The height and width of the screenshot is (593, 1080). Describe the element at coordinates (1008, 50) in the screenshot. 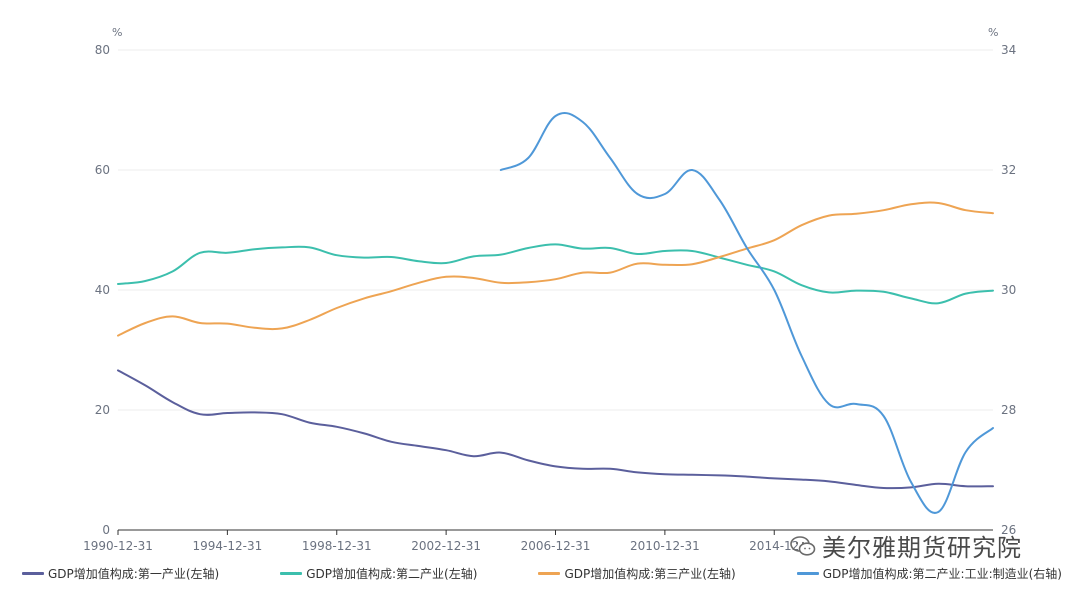

I see `y-right-tick-label: 34` at that location.